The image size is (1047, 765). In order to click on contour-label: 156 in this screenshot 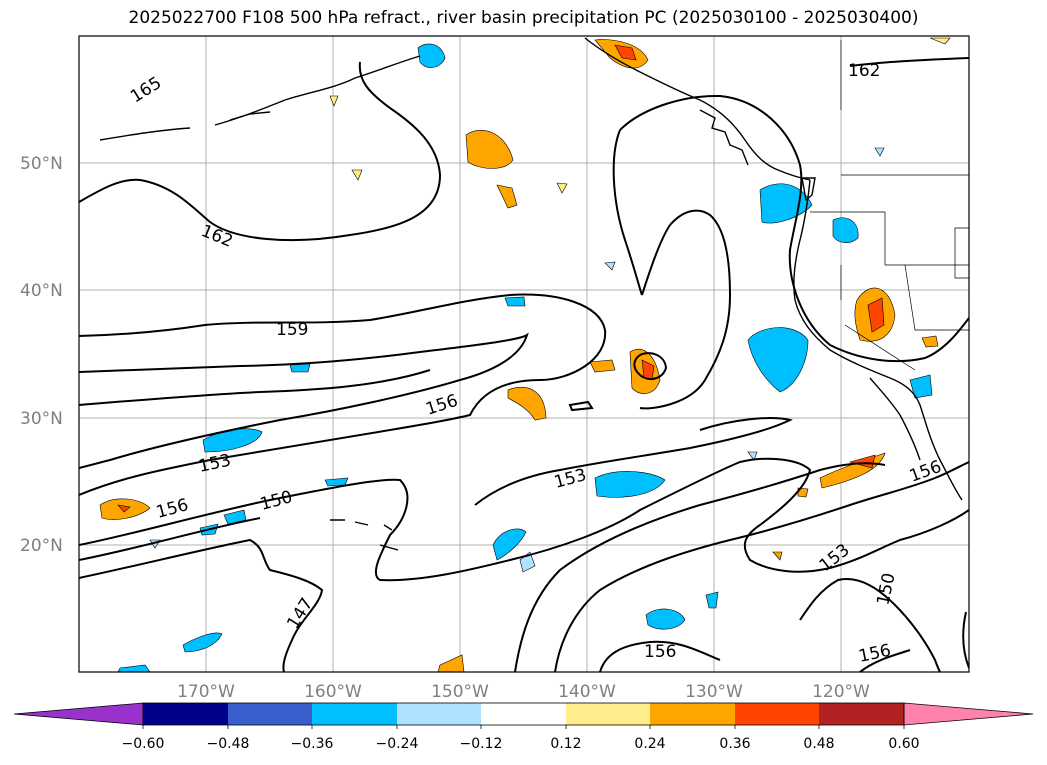, I will do `click(660, 652)`.